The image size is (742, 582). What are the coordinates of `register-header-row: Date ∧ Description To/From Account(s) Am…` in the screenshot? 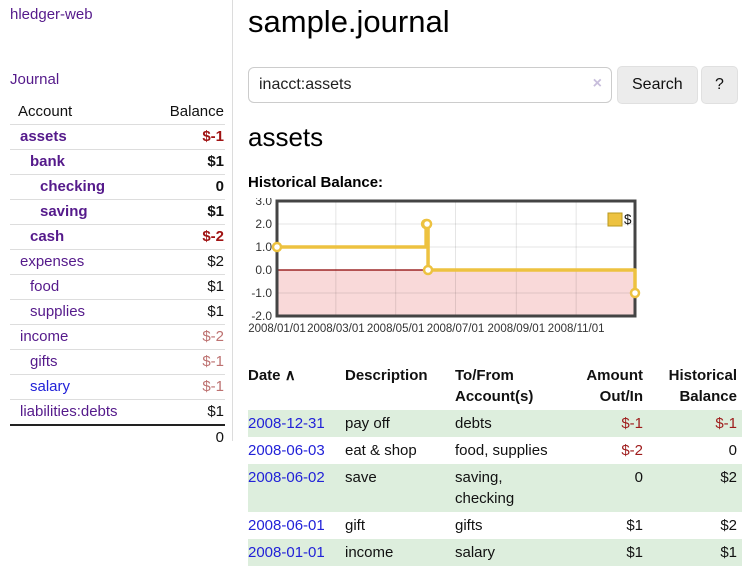 It's located at (495, 386).